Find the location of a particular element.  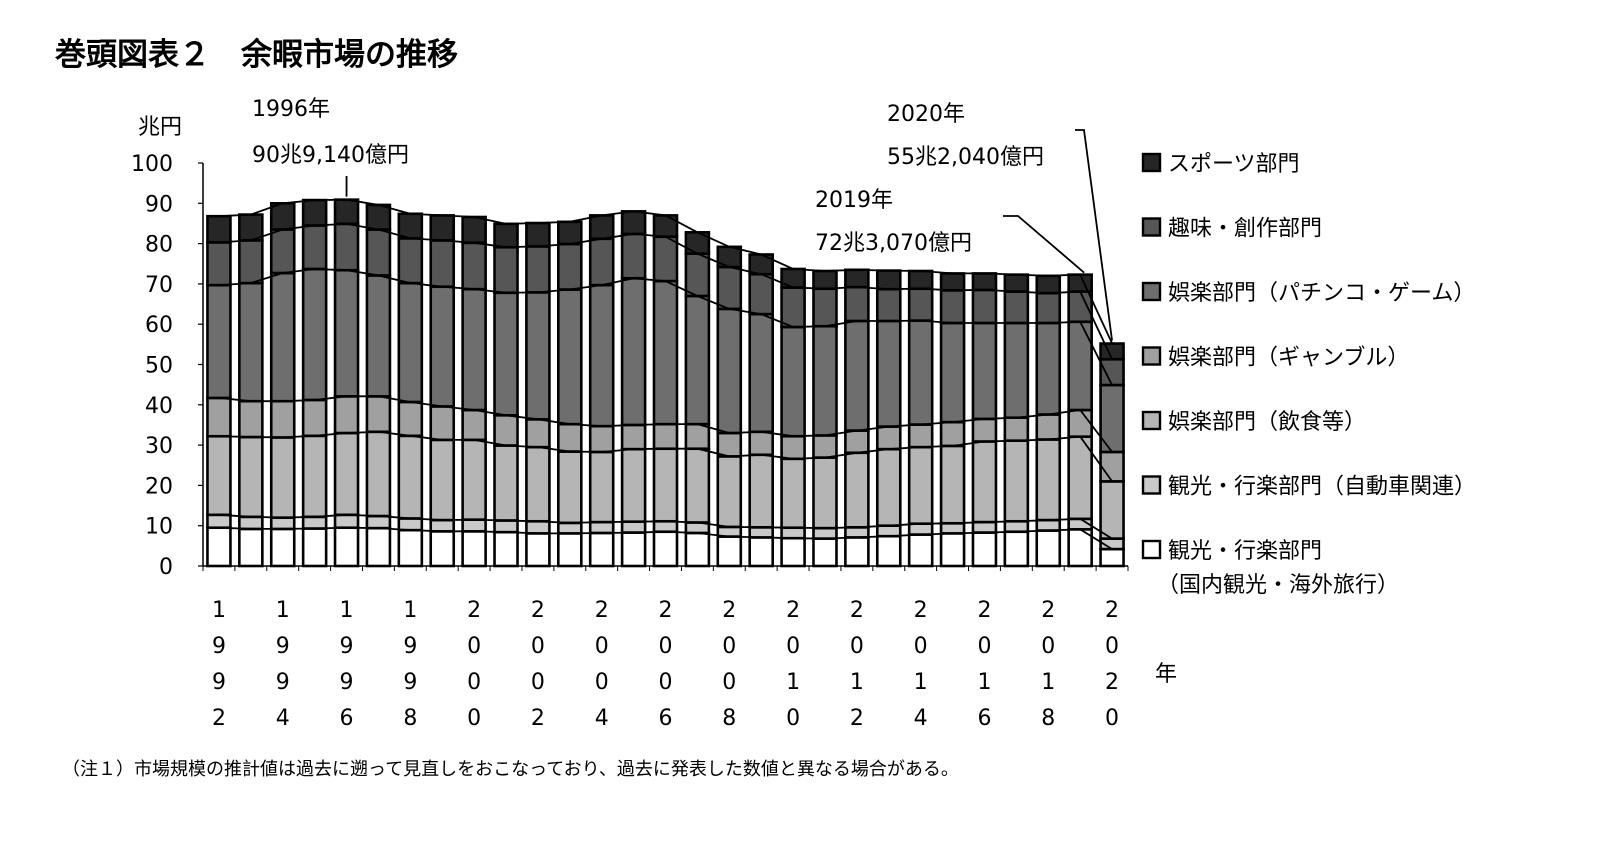

bar-stack-2018 is located at coordinates (1048, 421).